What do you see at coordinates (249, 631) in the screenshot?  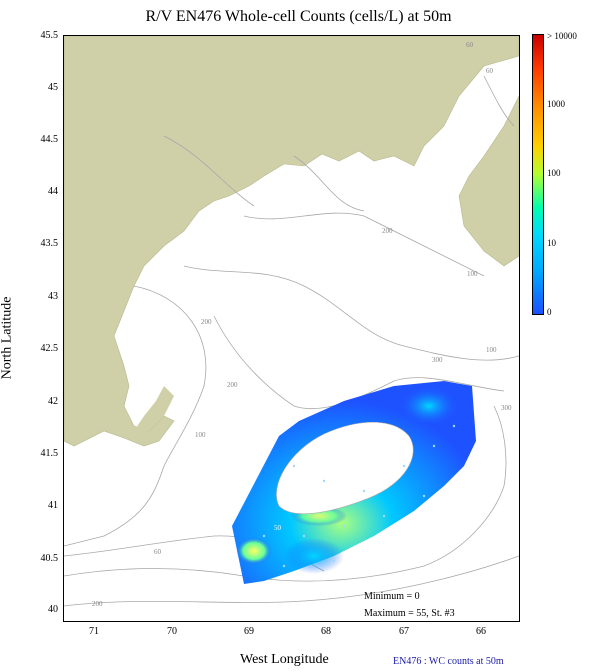 I see `x-tick: 69` at bounding box center [249, 631].